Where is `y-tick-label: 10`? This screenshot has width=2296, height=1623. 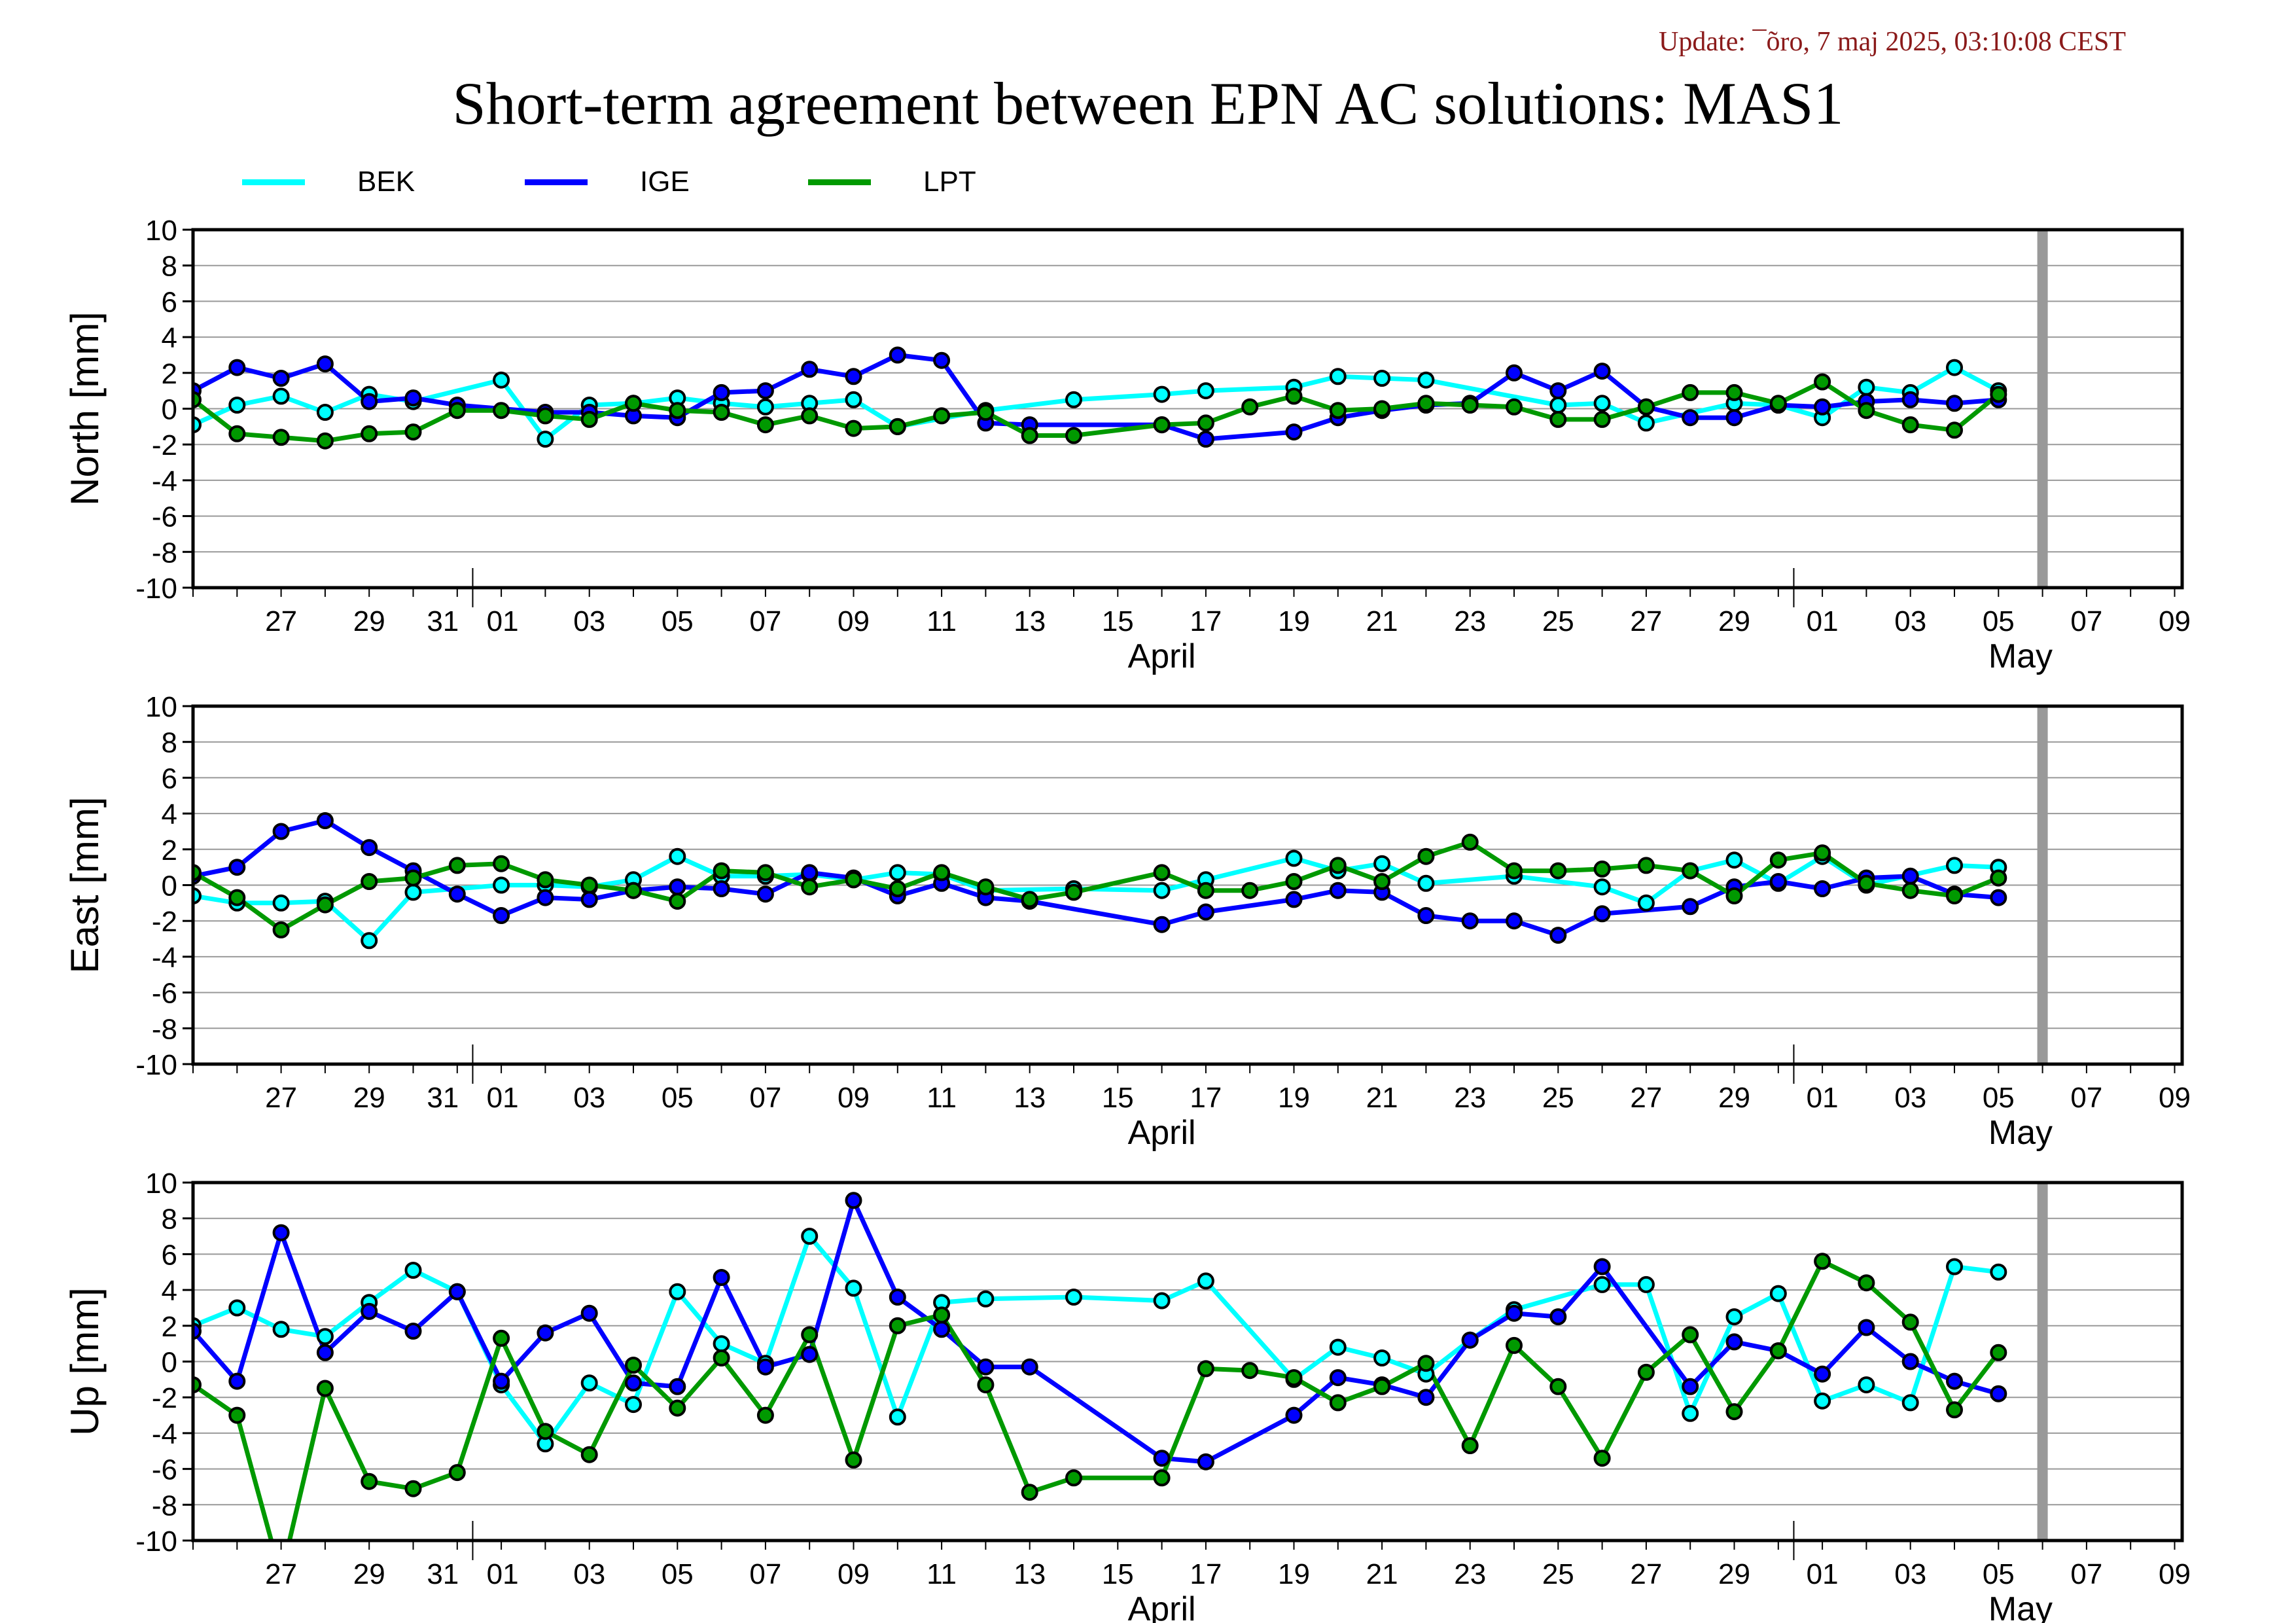 y-tick-label: 10 is located at coordinates (161, 1184).